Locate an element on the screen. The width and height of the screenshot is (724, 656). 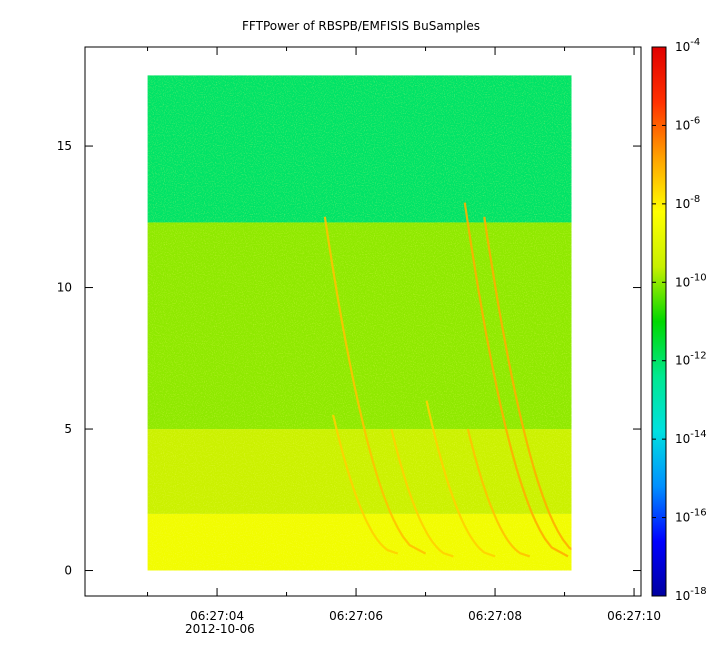
colorbar-tick-label: 10⁻⁶ is located at coordinates (687, 123).